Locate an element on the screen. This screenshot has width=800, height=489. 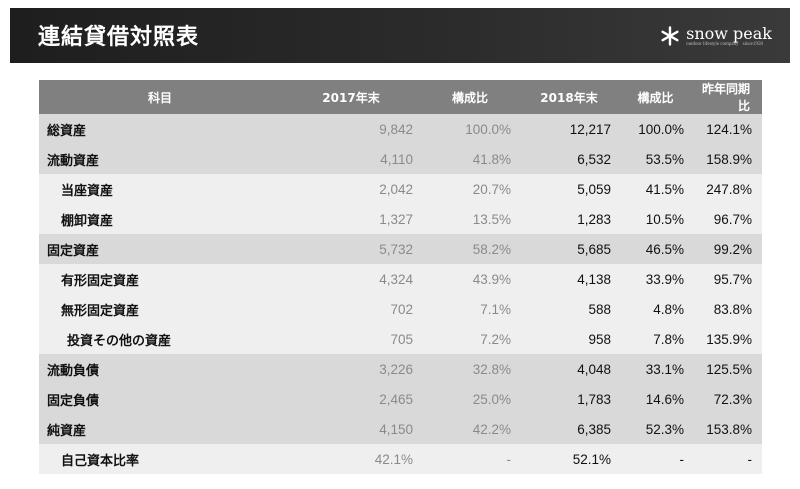
value-2018: 1,283 is located at coordinates (569, 219).